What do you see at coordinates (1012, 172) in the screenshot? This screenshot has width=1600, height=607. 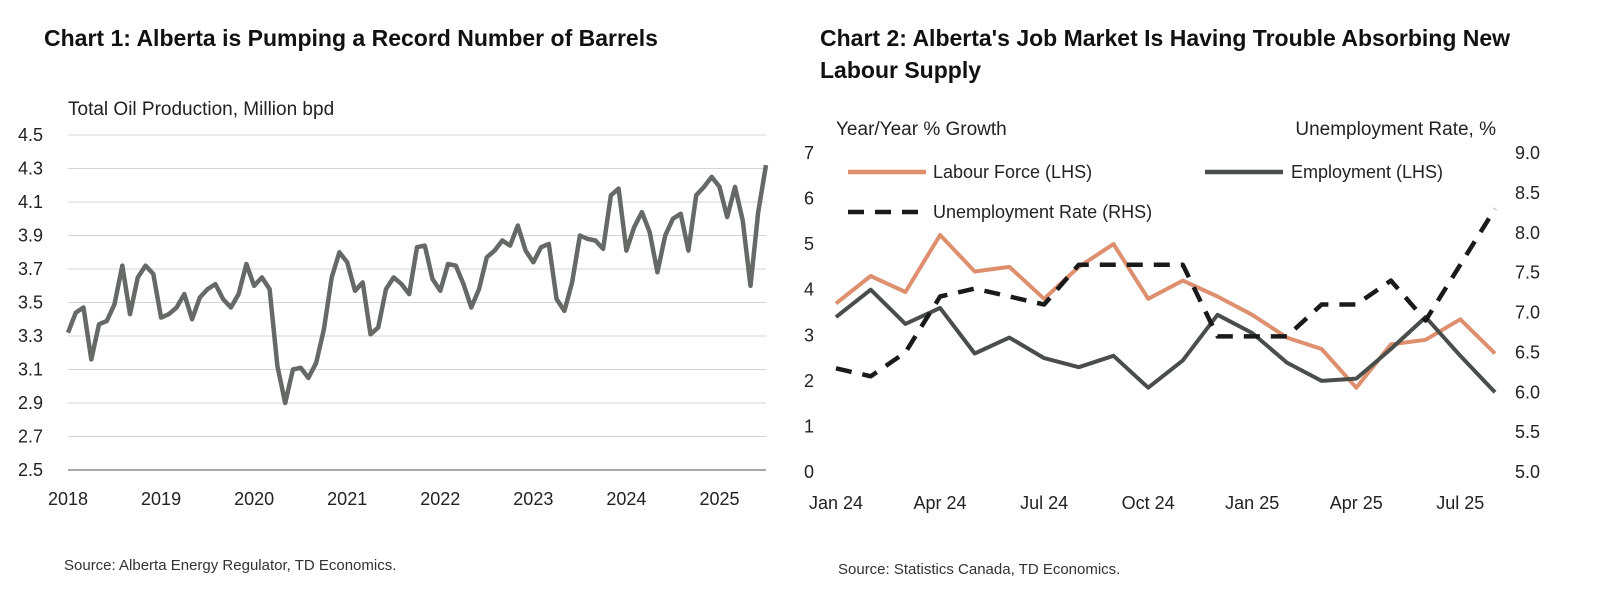 I see `chart2-legend-label: Labour Force (LHS)` at bounding box center [1012, 172].